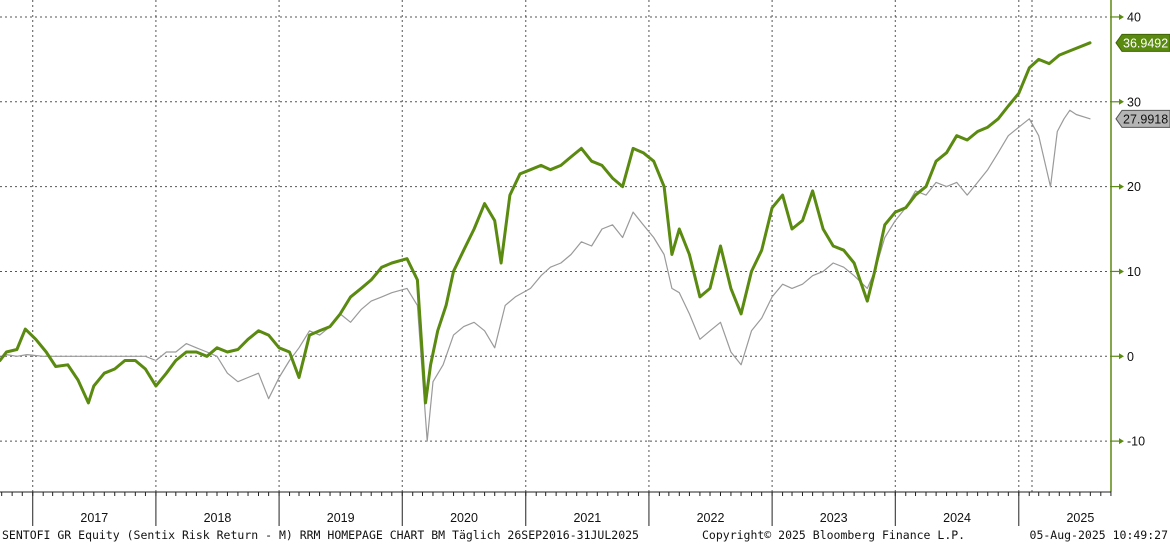 This screenshot has width=1170, height=544. Describe the element at coordinates (1134, 17) in the screenshot. I see `y-tick-label: 40` at that location.